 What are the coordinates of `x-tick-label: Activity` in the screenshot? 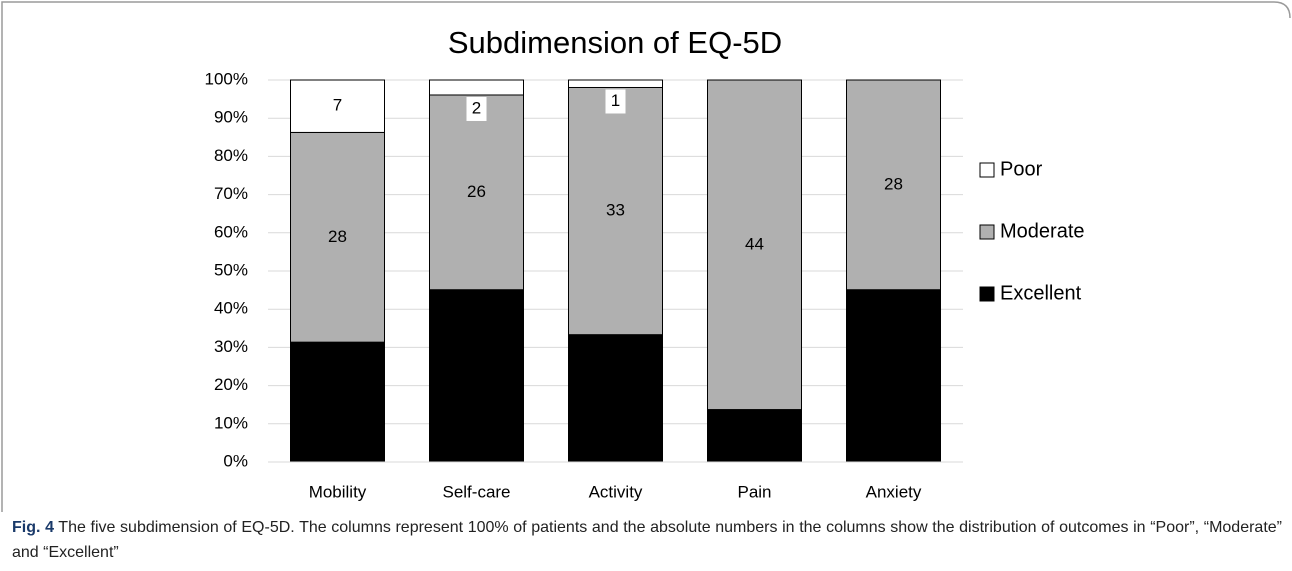 It's located at (616, 491).